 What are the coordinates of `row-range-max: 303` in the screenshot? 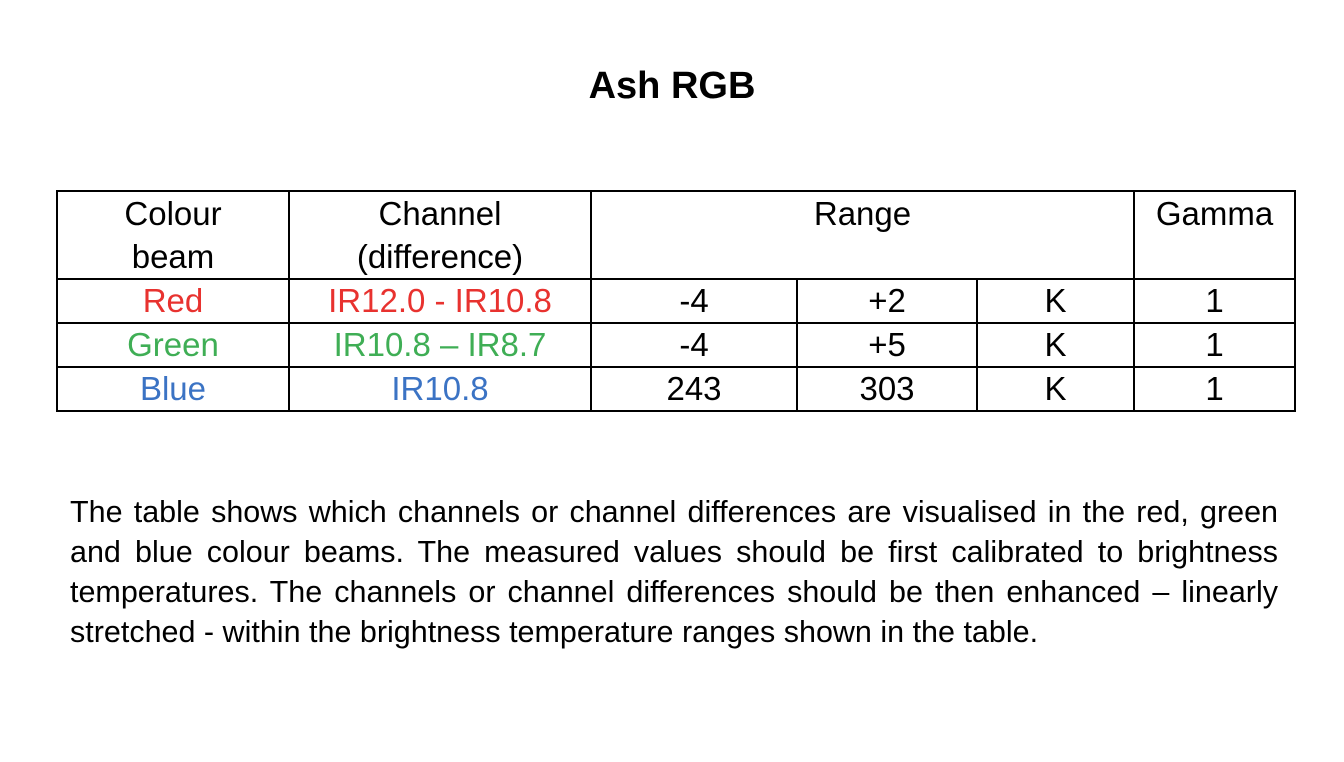 It's located at (887, 389).